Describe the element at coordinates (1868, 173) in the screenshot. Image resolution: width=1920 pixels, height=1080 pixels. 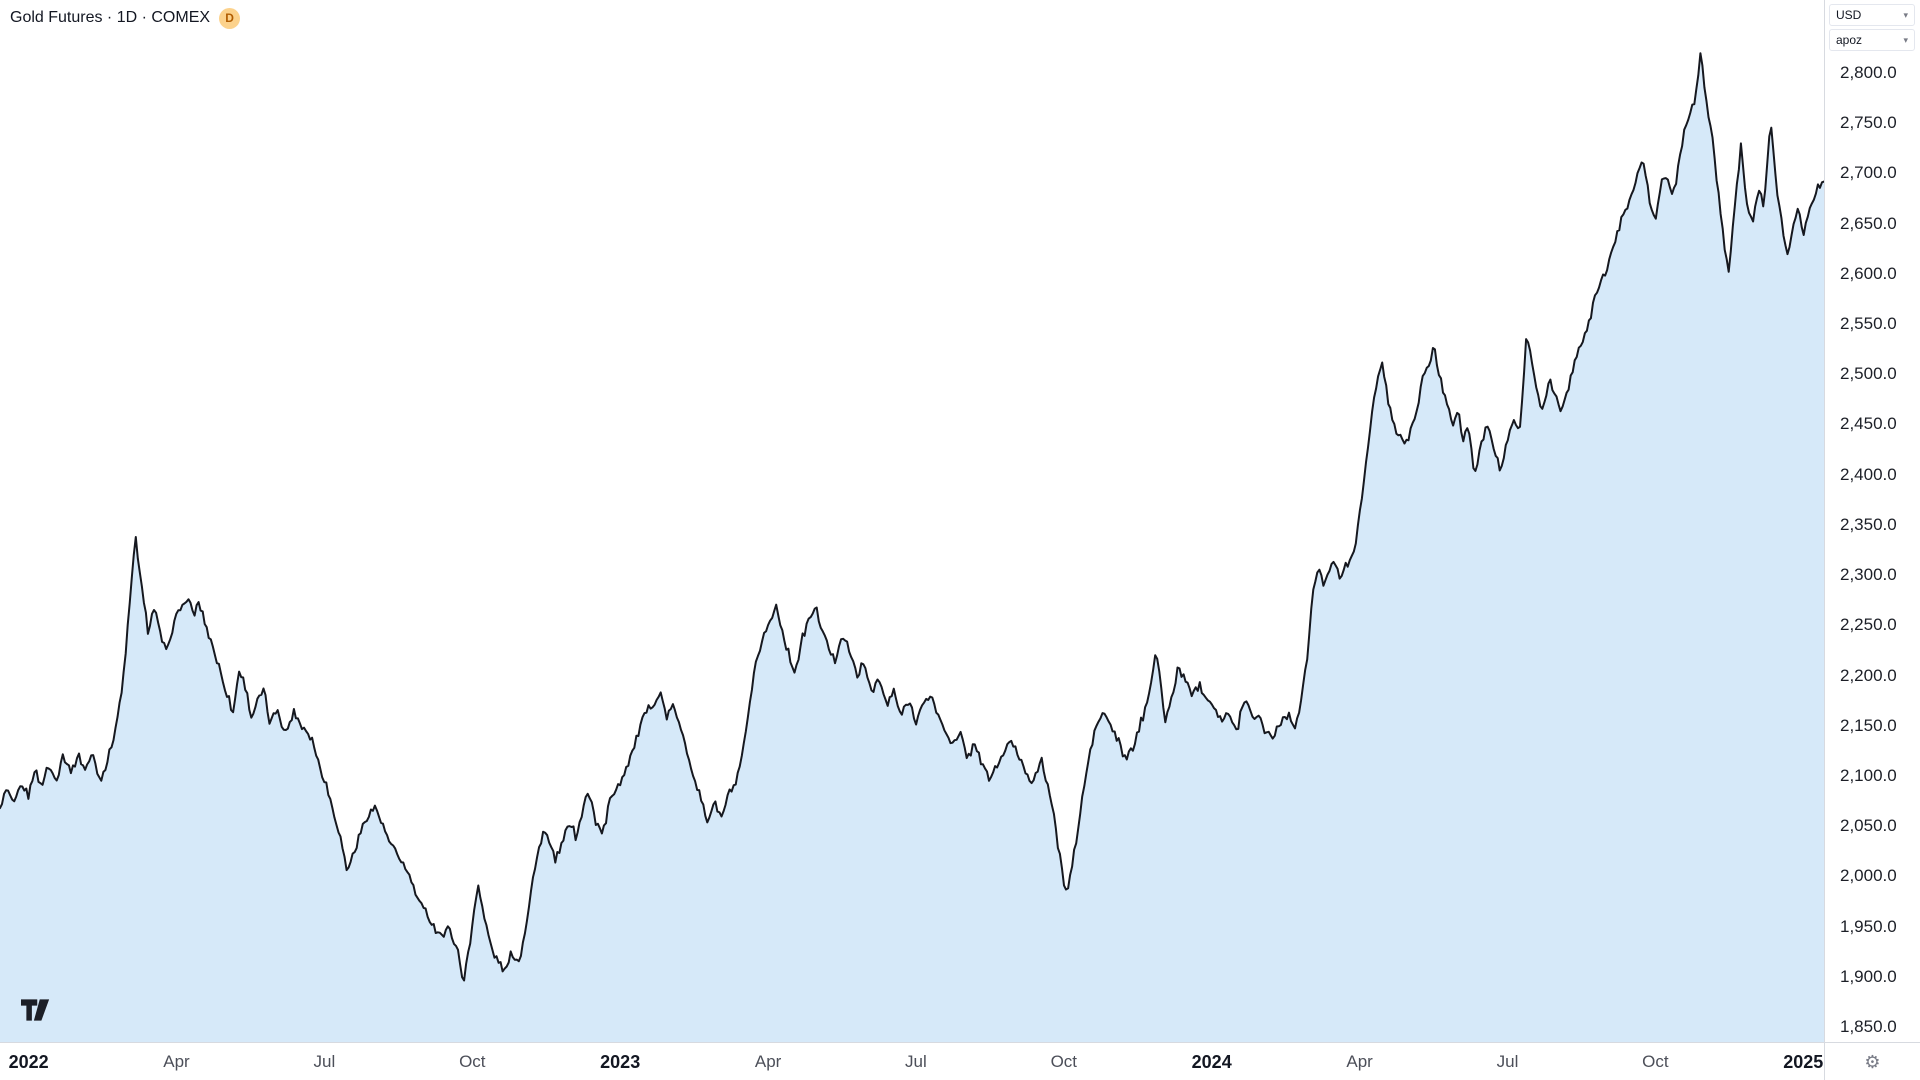
I see `price-axis-label: 2,700.0` at that location.